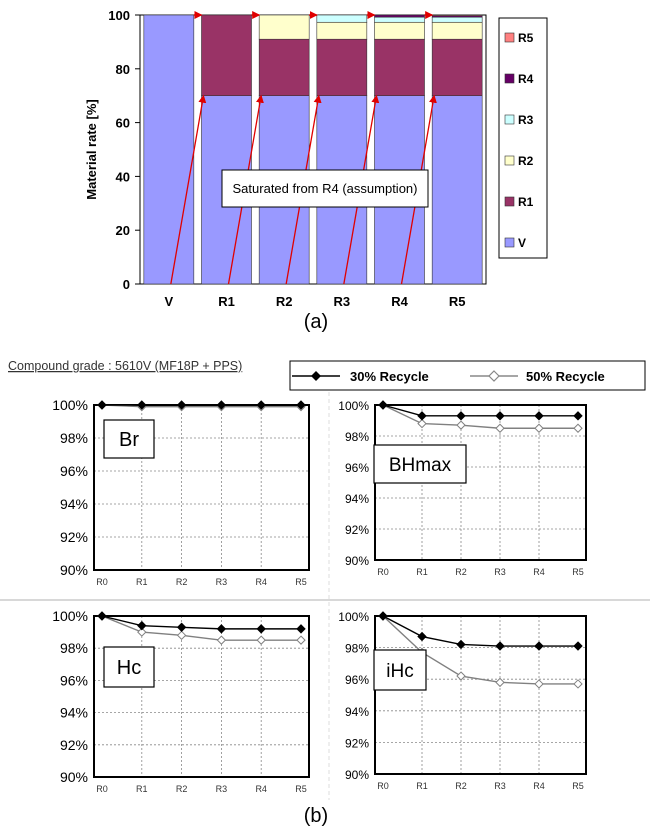 The height and width of the screenshot is (831, 650). Describe the element at coordinates (181, 492) in the screenshot. I see `line-chart-br: 90% 92% 94% 96% 98% 100% R0 R1 R2 R3 R4 R5 Br` at that location.